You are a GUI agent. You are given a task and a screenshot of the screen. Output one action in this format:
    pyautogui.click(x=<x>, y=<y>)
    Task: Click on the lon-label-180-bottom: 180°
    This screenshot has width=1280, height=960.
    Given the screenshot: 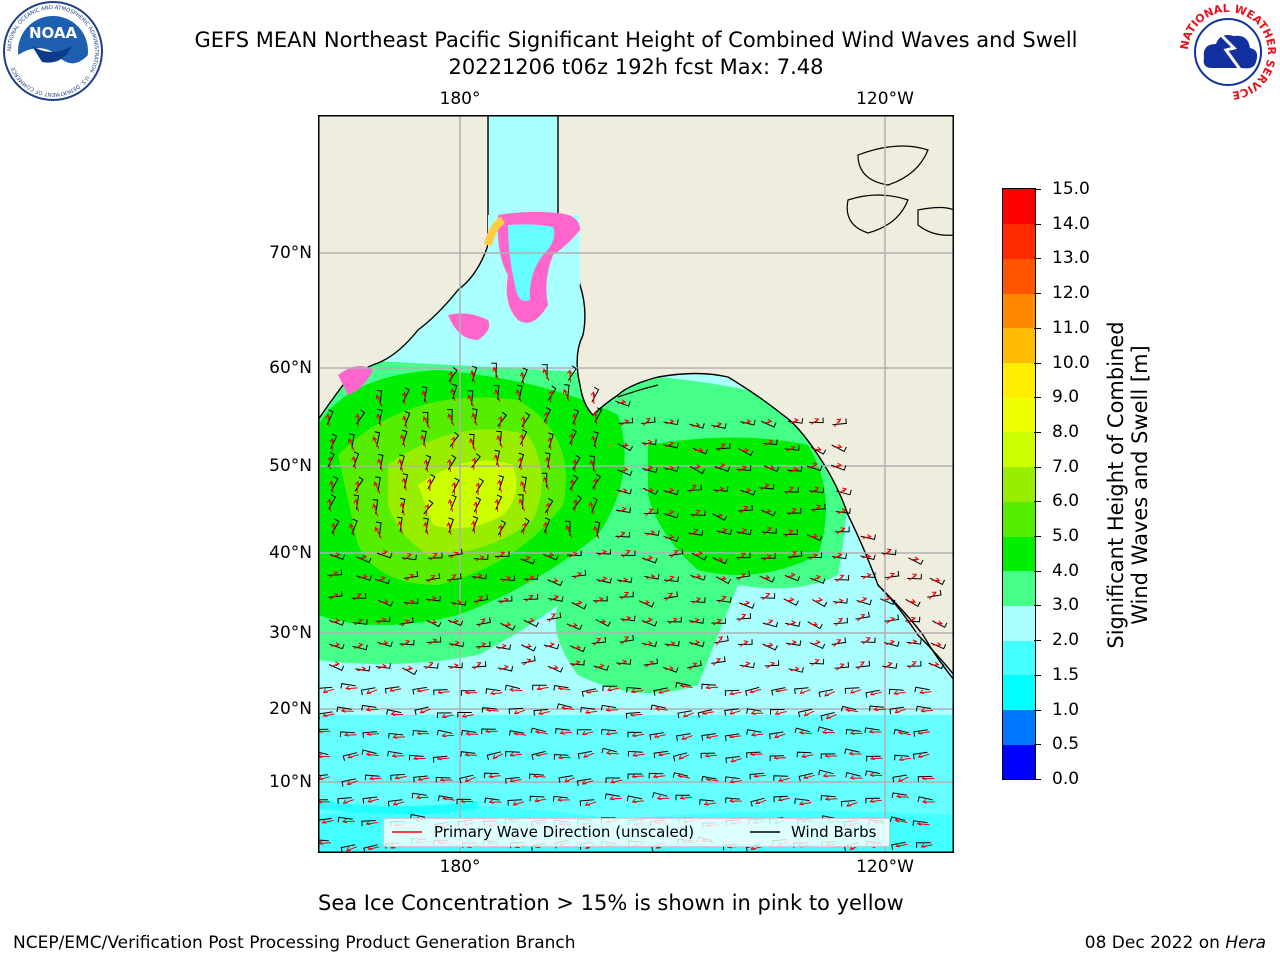 What is the action you would take?
    pyautogui.click(x=460, y=867)
    